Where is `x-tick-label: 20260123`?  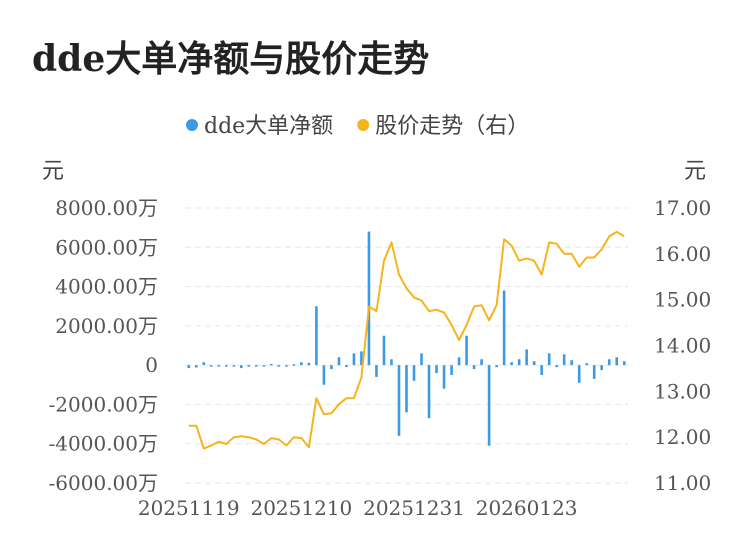
x-tick-label: 20260123 is located at coordinates (527, 508).